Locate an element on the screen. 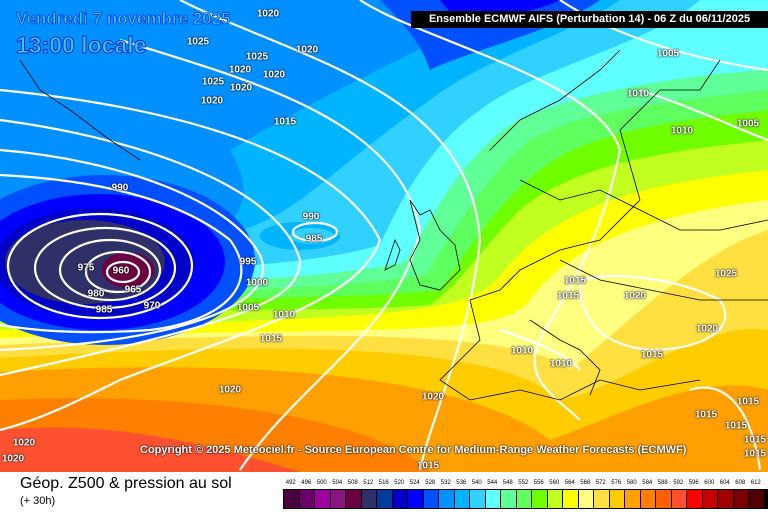 This screenshot has height=512, width=768. isobar-label: 980 is located at coordinates (96, 294).